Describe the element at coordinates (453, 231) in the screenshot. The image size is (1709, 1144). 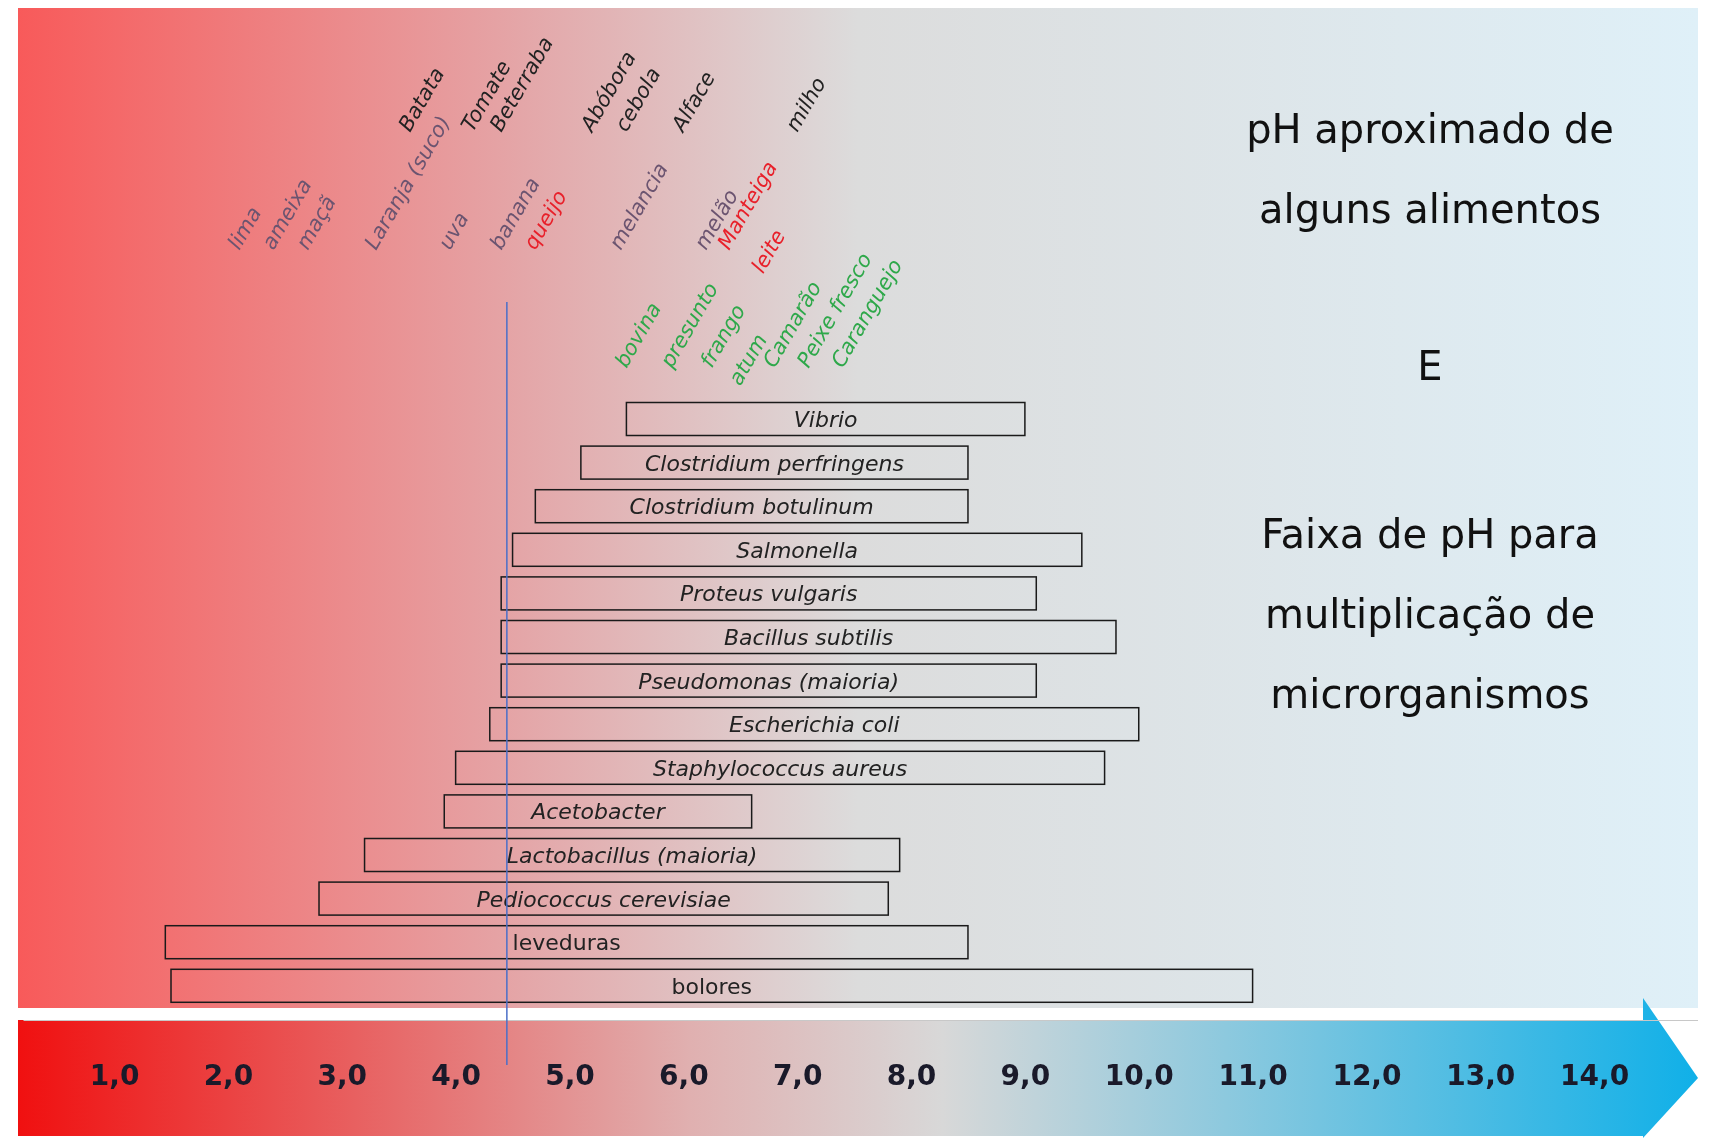
I see `text: uva` at that location.